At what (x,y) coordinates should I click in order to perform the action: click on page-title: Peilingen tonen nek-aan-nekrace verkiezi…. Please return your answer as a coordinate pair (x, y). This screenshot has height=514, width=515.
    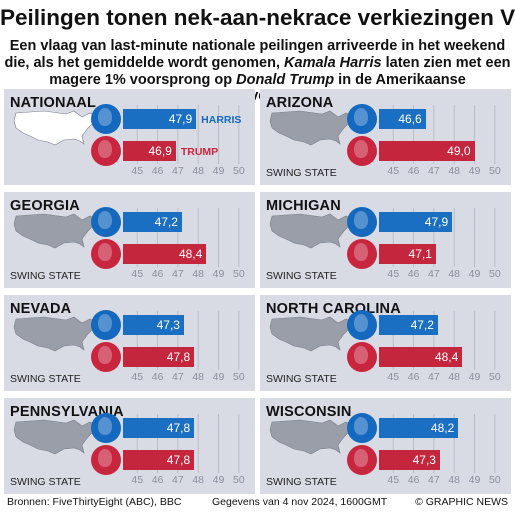
    Looking at the image, I should click on (257, 17).